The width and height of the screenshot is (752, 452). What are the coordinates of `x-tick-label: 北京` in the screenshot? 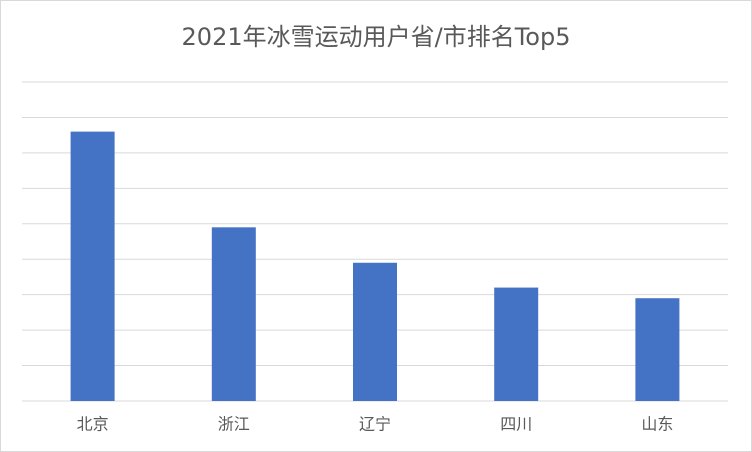 It's located at (93, 424).